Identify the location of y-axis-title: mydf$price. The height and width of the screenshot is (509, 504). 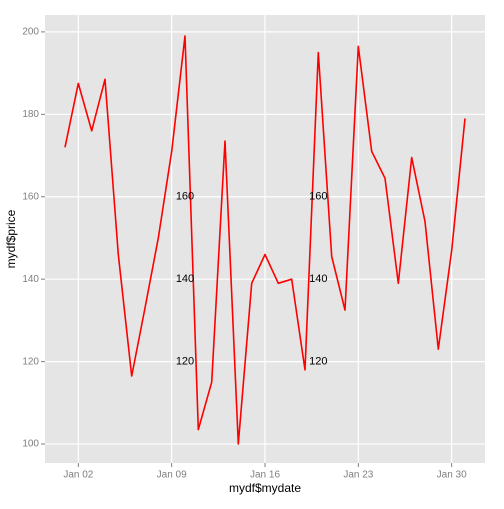
(11, 238).